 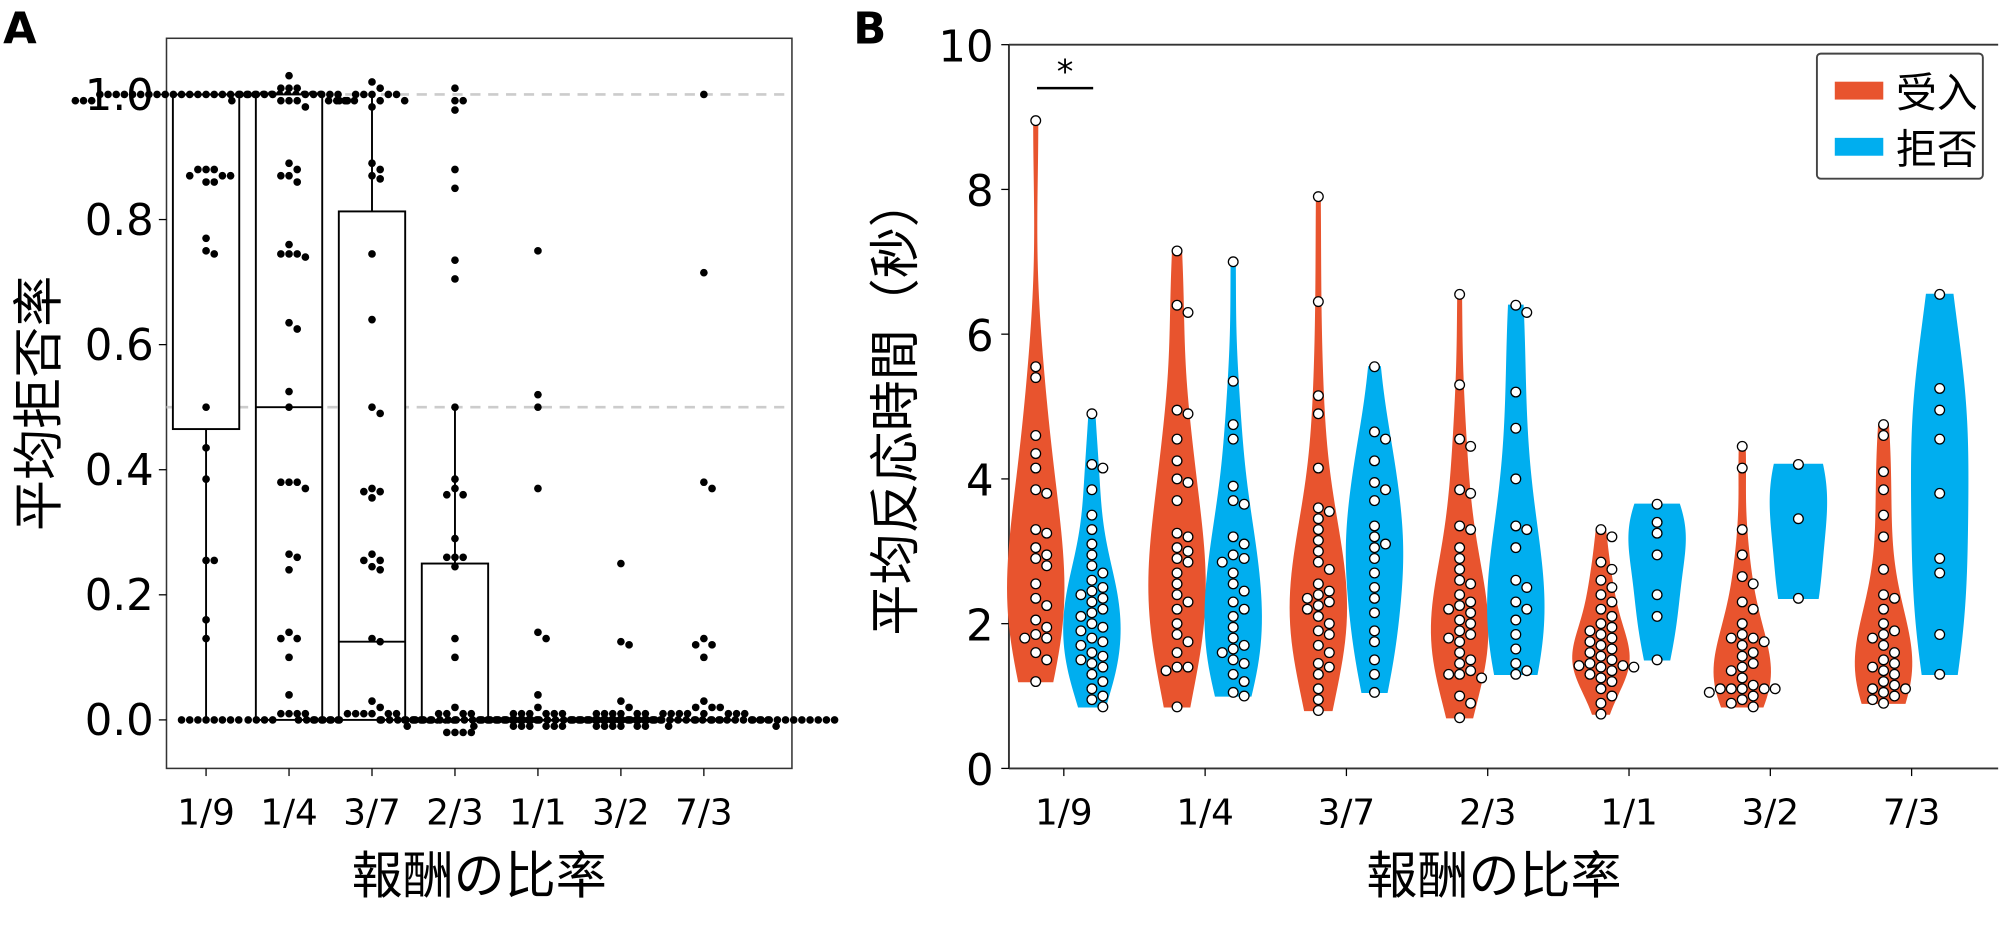 I want to click on box, so click(x=372, y=465).